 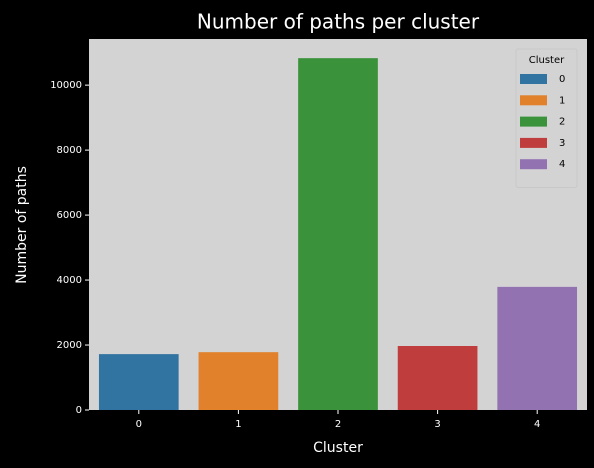 What do you see at coordinates (562, 143) in the screenshot?
I see `legend-label: 3` at bounding box center [562, 143].